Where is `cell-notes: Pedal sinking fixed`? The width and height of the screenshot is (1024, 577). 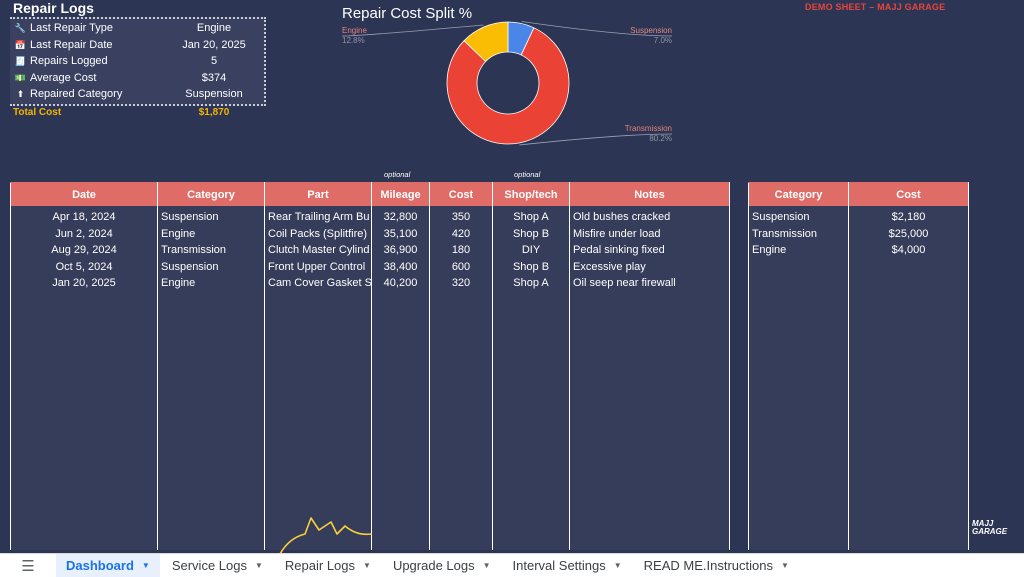 cell-notes: Pedal sinking fixed is located at coordinates (649, 250).